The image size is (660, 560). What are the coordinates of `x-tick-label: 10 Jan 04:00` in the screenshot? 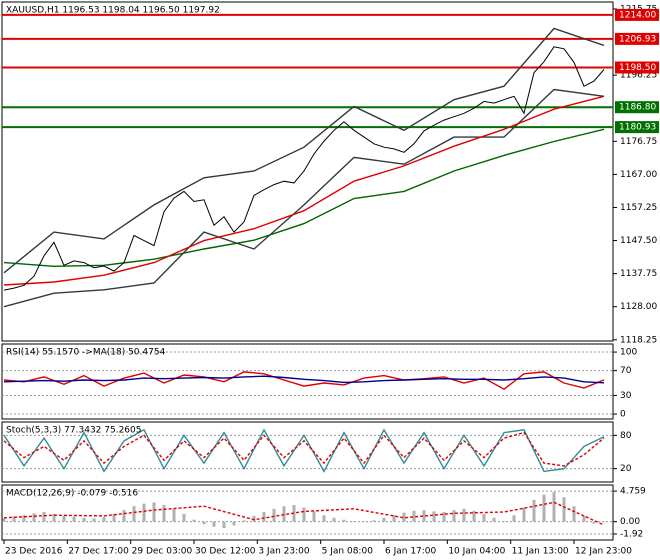 It's located at (476, 552).